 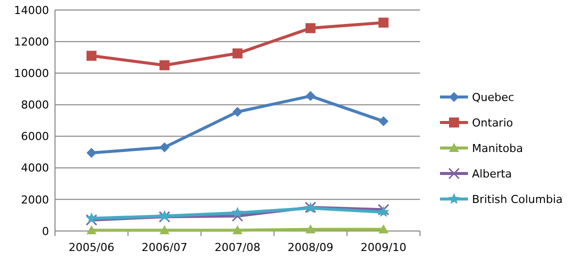 I want to click on x-tick-label: 2007/08, so click(x=237, y=247).